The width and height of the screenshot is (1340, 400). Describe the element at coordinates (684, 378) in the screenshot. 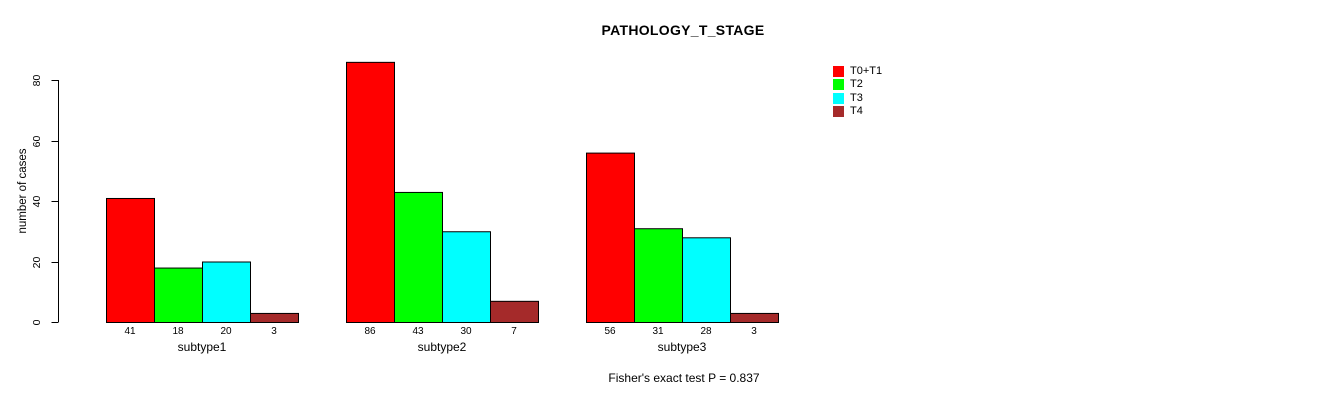

I see `stats-annotation: Fisher's exact test P = 0.837` at that location.